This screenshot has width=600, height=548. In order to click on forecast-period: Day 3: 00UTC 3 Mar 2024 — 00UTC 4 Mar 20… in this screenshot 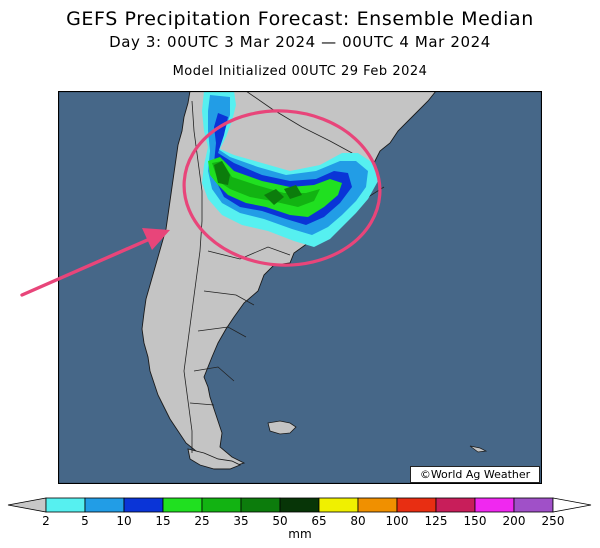, I will do `click(300, 42)`.